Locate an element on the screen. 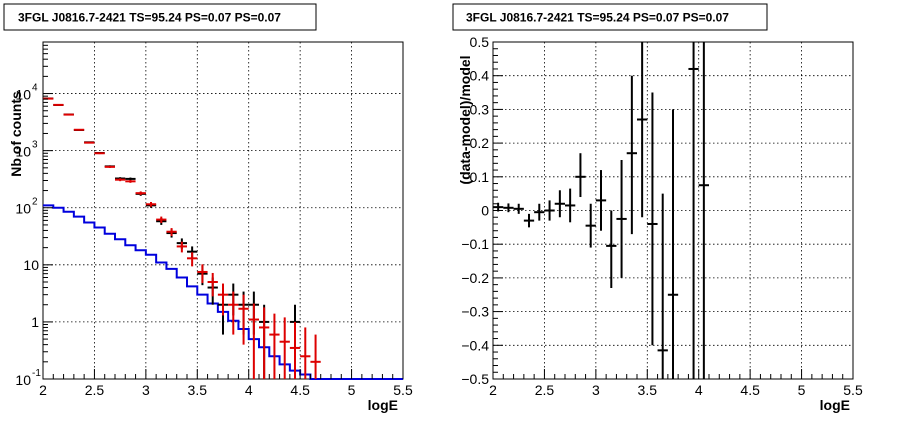 This screenshot has width=898, height=426. right-y-tick-label: 0.3 is located at coordinates (480, 109).